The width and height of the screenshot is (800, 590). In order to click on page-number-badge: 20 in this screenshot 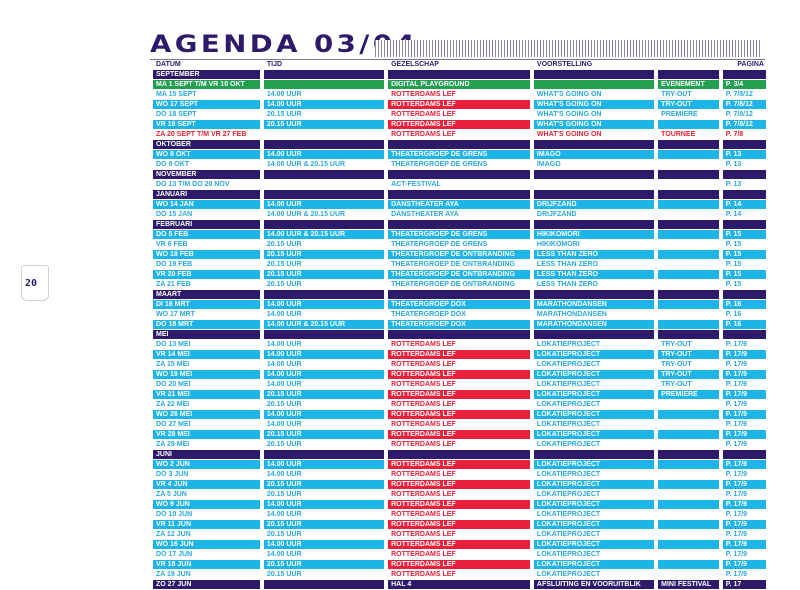, I will do `click(35, 283)`.